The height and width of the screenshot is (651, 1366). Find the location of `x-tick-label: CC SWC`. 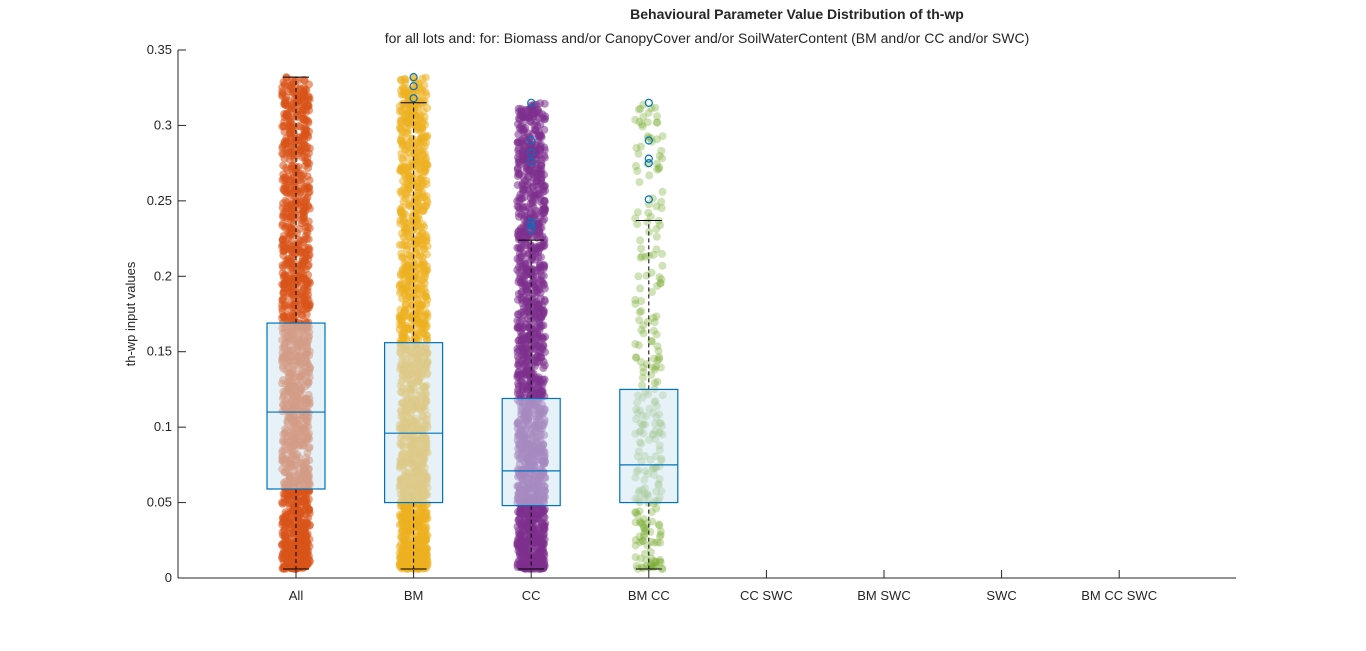

x-tick-label: CC SWC is located at coordinates (766, 595).